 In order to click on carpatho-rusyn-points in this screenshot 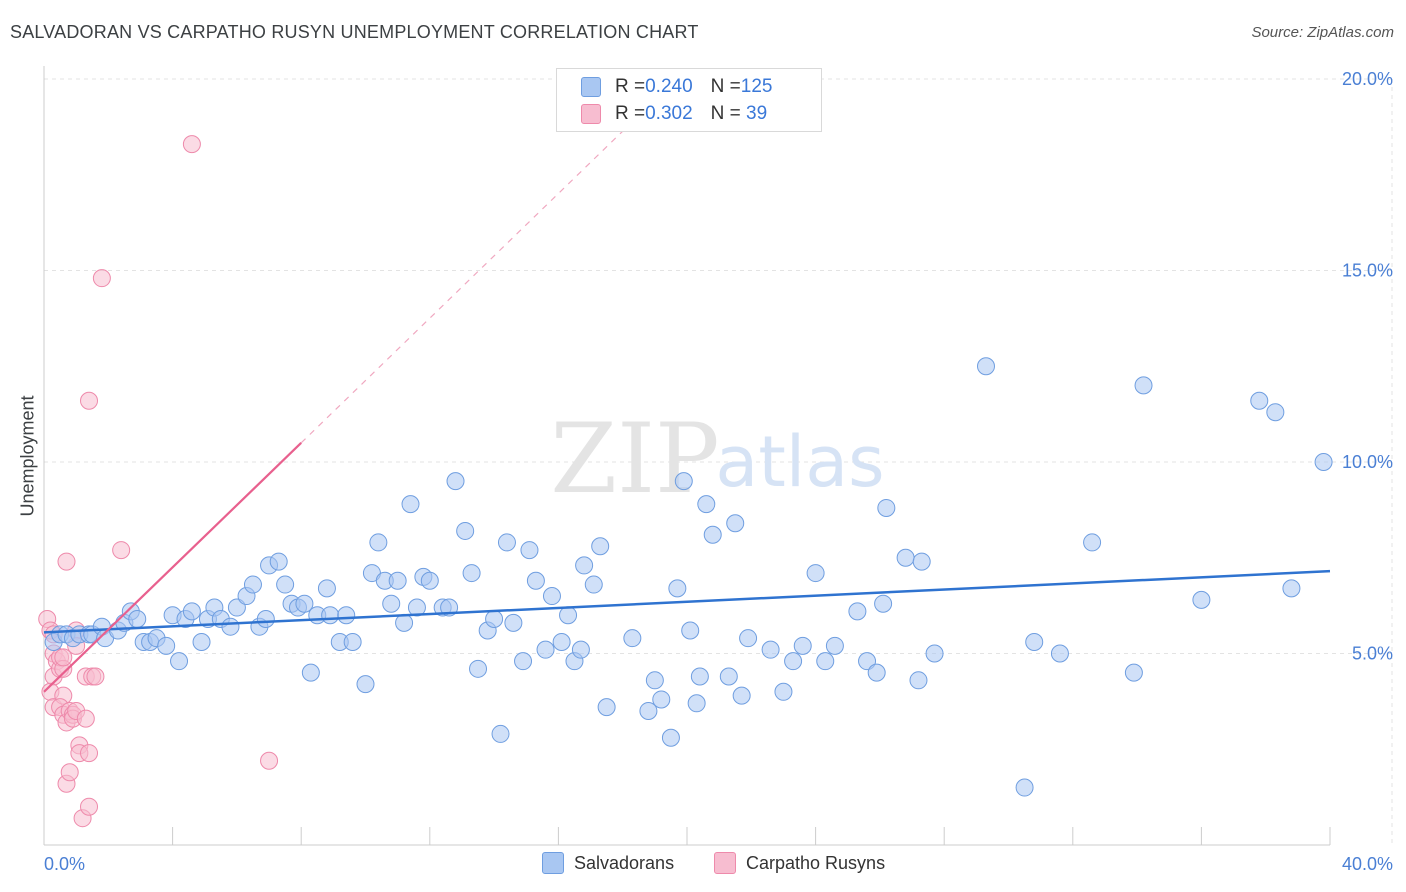, I will do `click(158, 481)`.